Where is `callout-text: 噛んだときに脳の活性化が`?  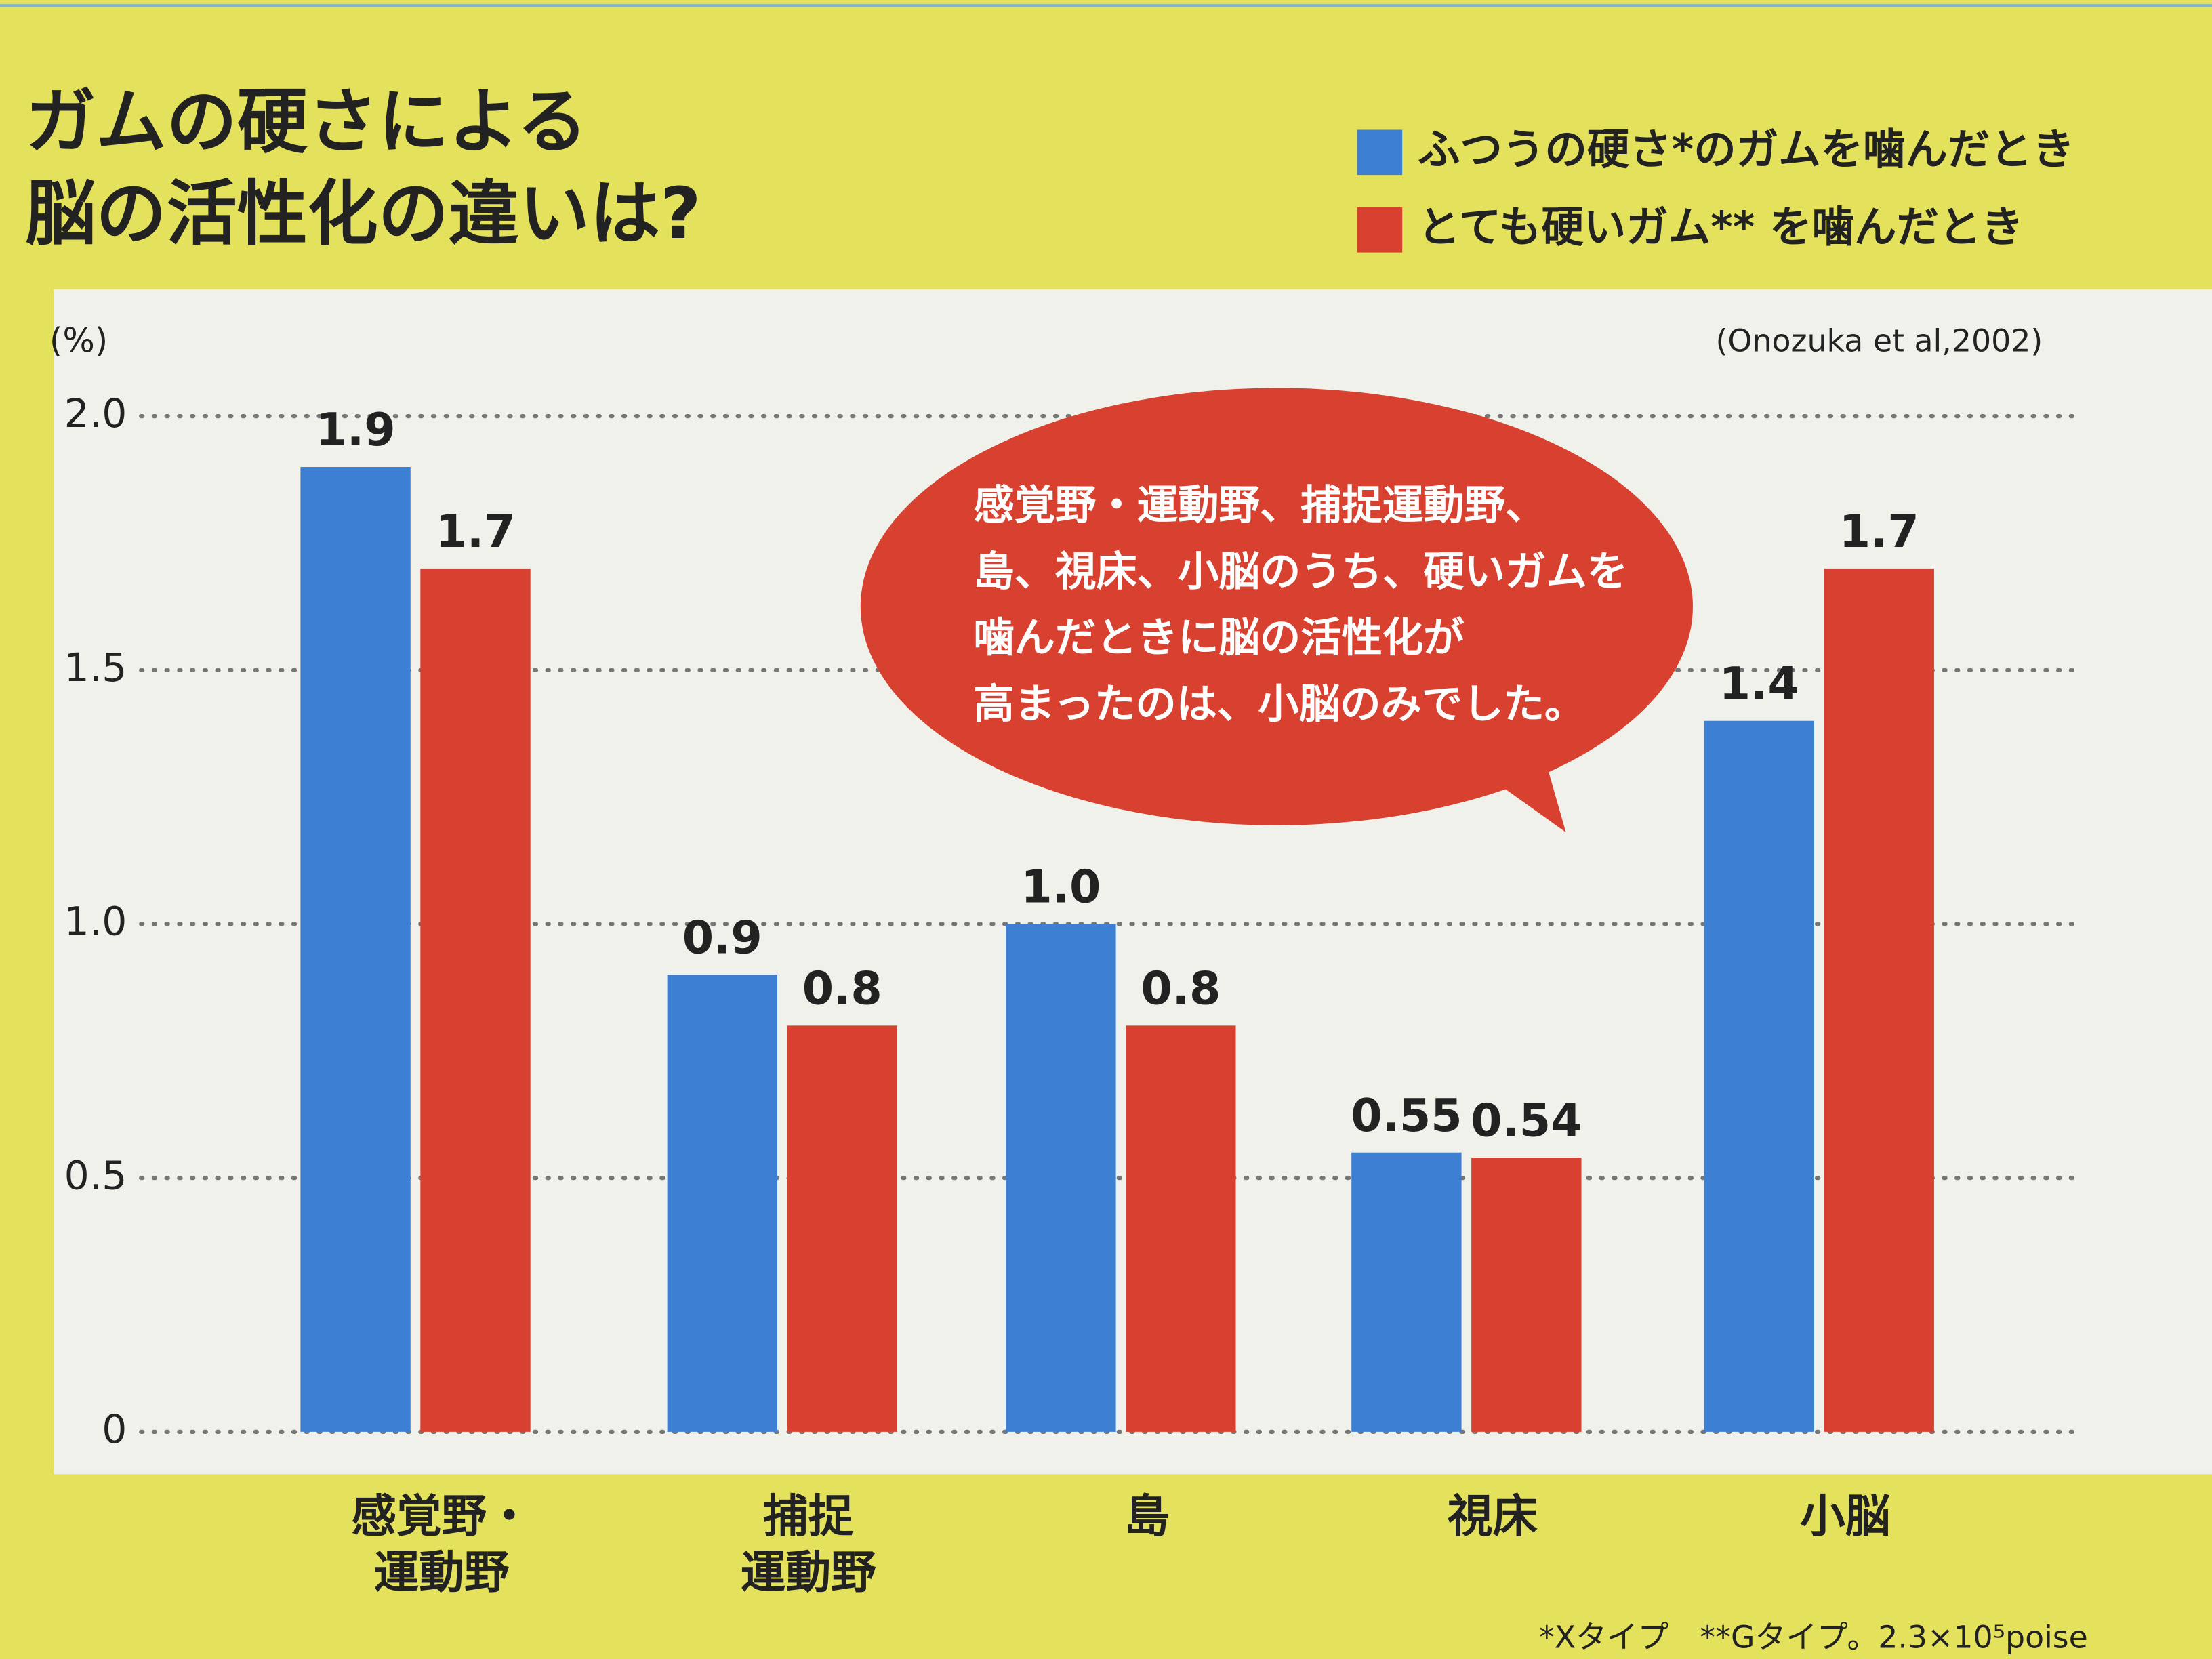
callout-text: 噛んだときに脳の活性化が is located at coordinates (1219, 639).